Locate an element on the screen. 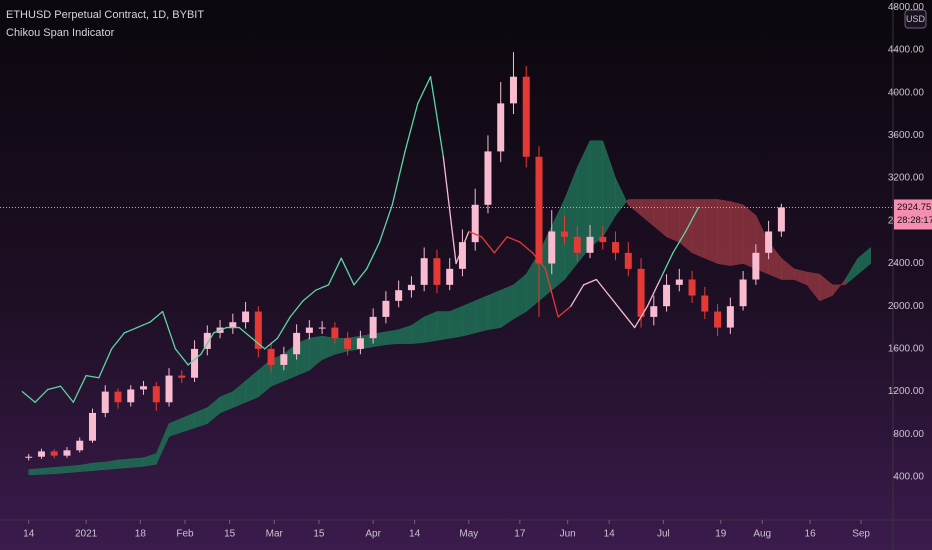 The width and height of the screenshot is (932, 550). x-tick-label: Jul is located at coordinates (663, 534).